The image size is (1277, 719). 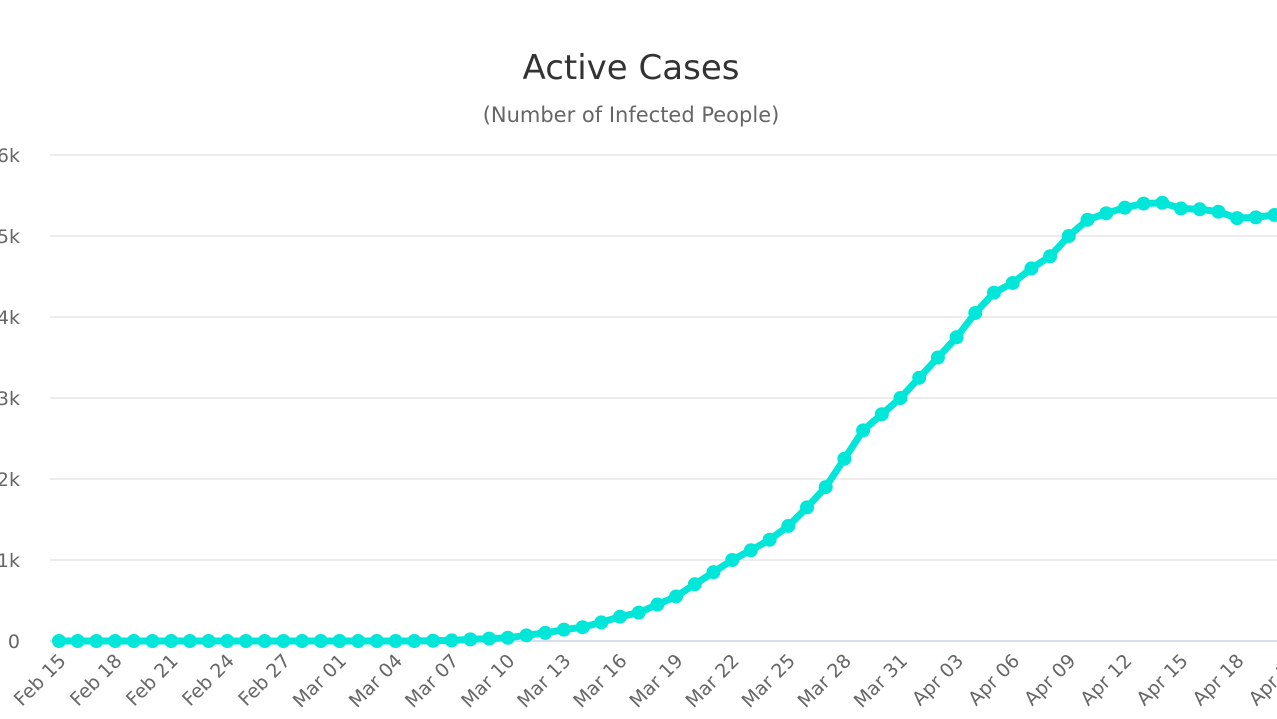 I want to click on y-tick-label: 0, so click(x=14, y=642).